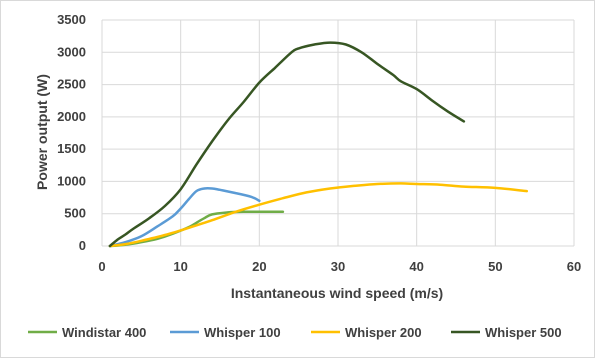 The height and width of the screenshot is (358, 595). What do you see at coordinates (71, 148) in the screenshot?
I see `y-tick-label: 1500` at bounding box center [71, 148].